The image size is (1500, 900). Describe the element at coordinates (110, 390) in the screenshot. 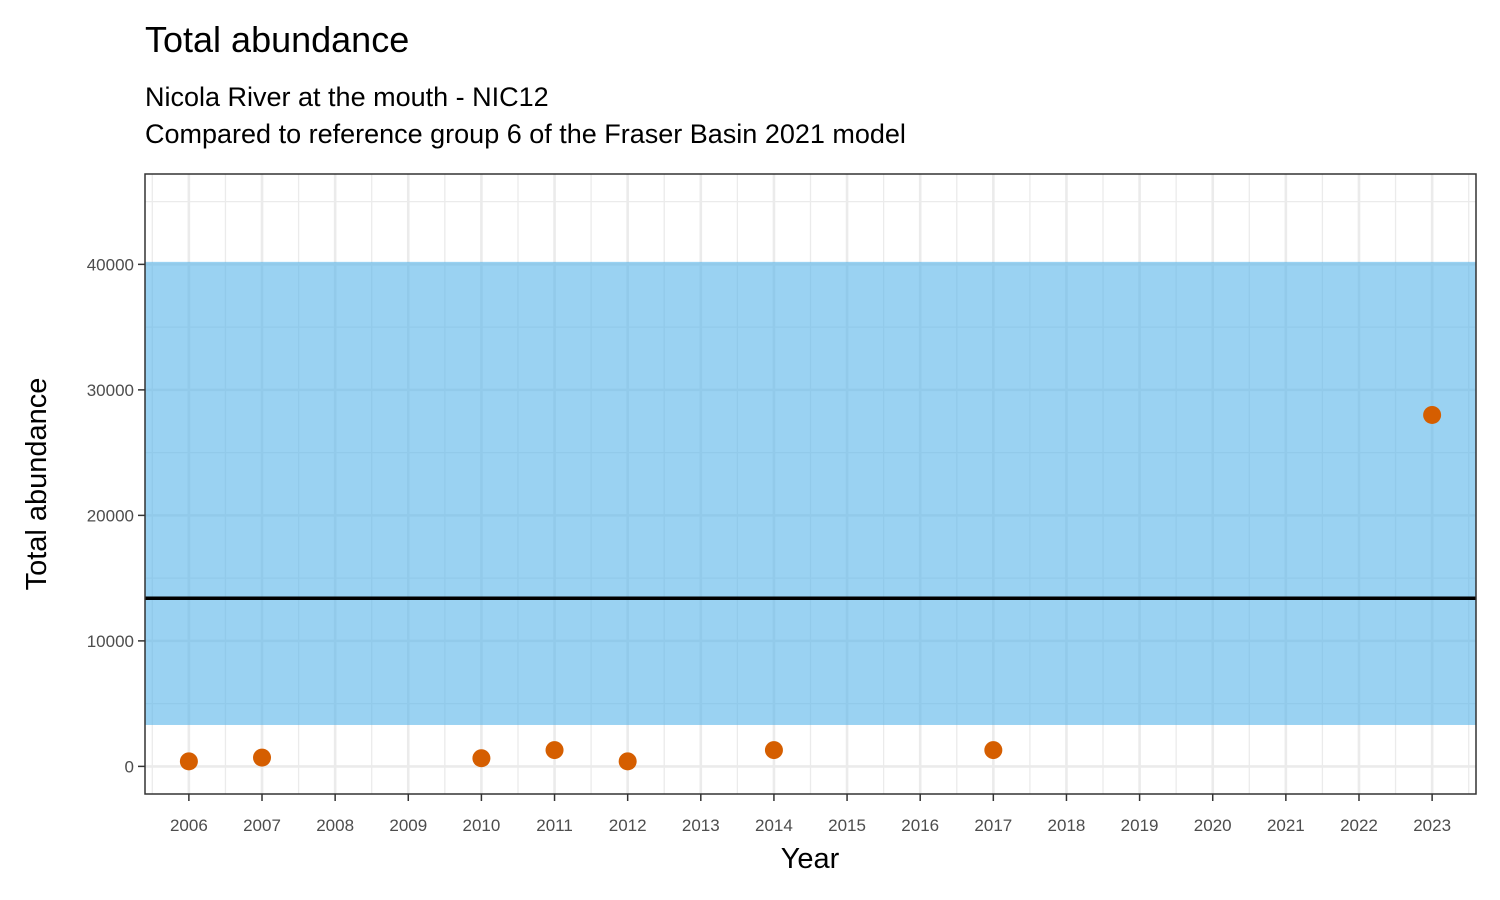

I see `y-tick-label: 30000` at that location.